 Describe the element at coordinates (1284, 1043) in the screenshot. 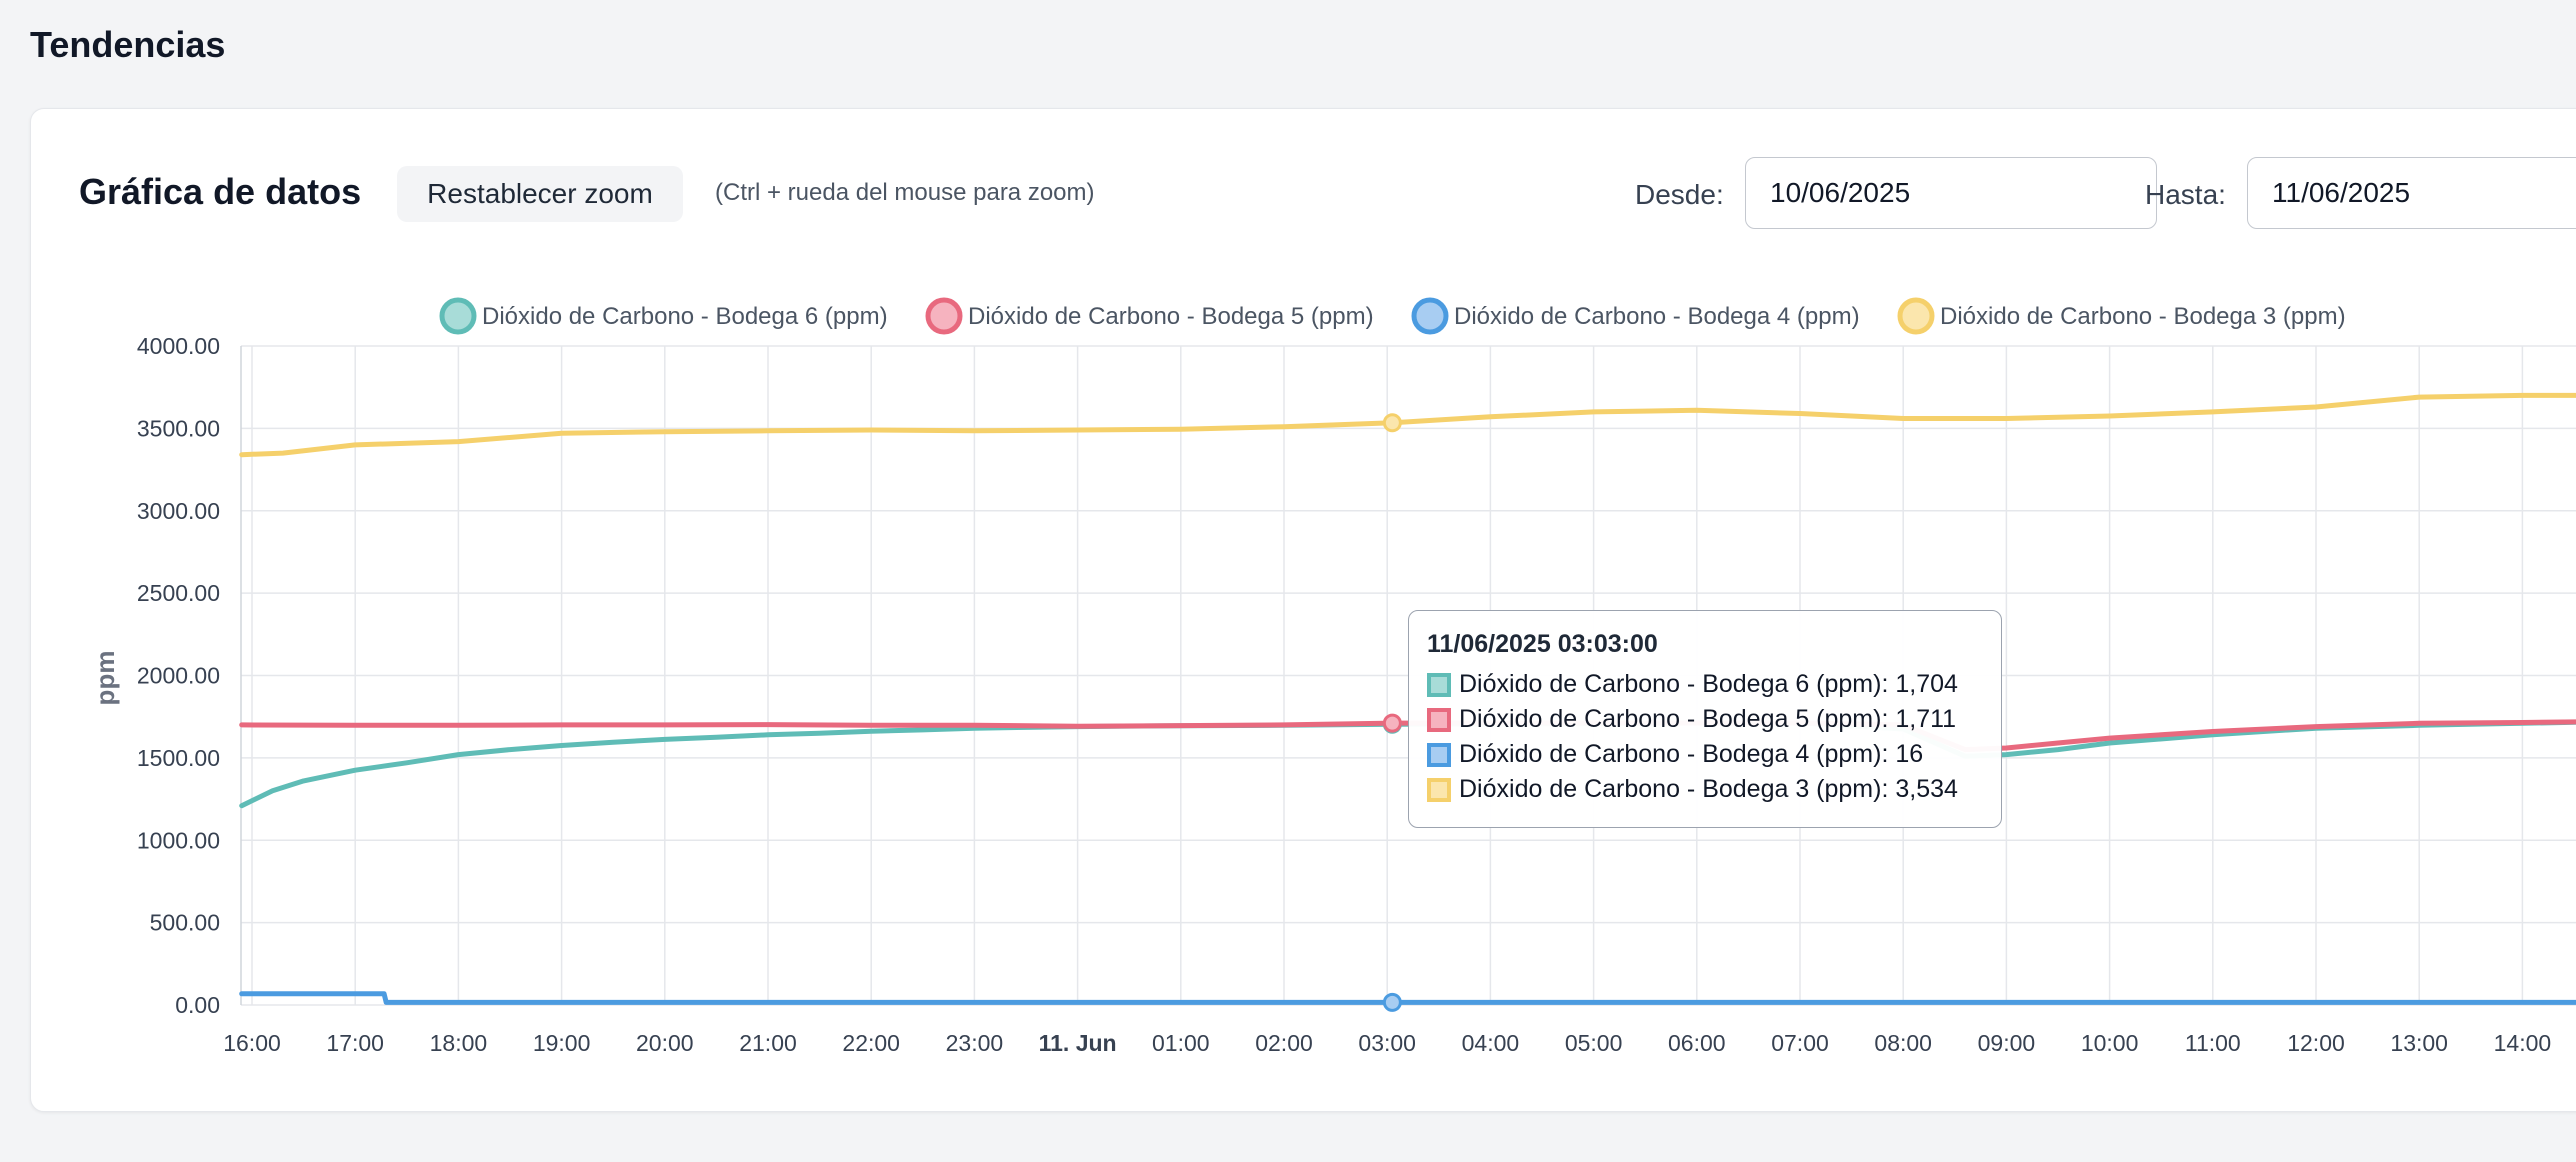

I see `x-tick-label: 02:00` at that location.